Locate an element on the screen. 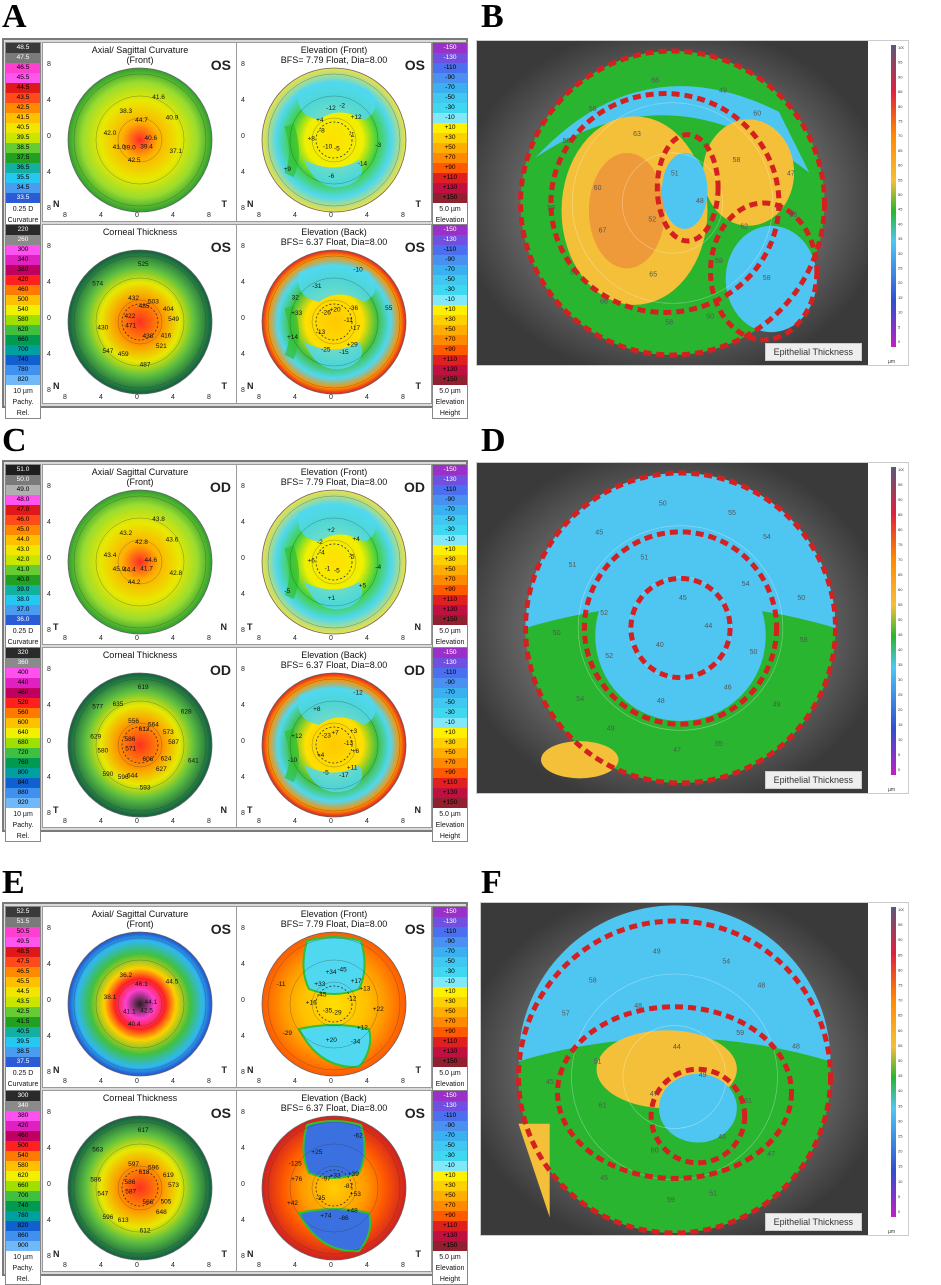 Image resolution: width=941 pixels, height=1285 pixels. scale-tick: 10 is located at coordinates (900, 312).